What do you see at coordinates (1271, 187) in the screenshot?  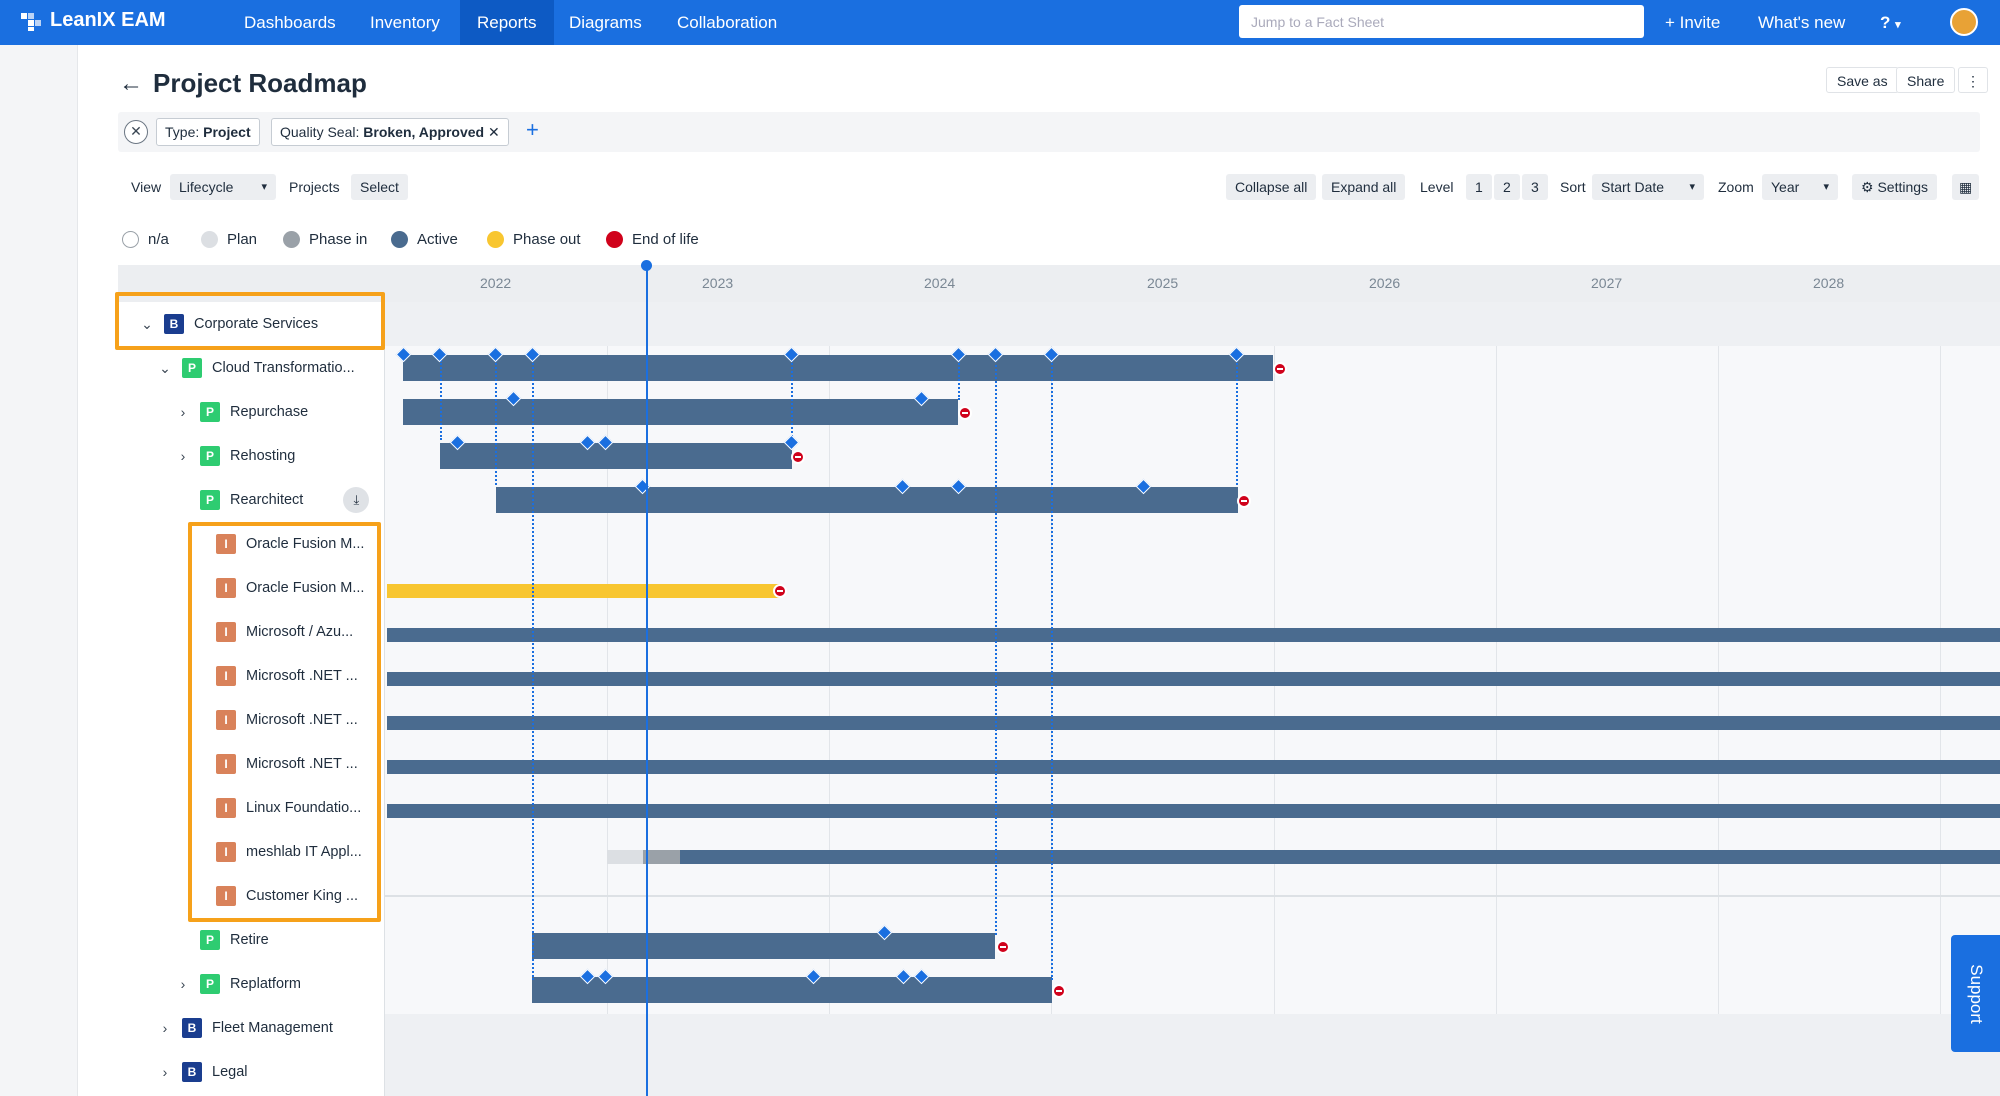 I see `collapse-all-button: Collapse all` at bounding box center [1271, 187].